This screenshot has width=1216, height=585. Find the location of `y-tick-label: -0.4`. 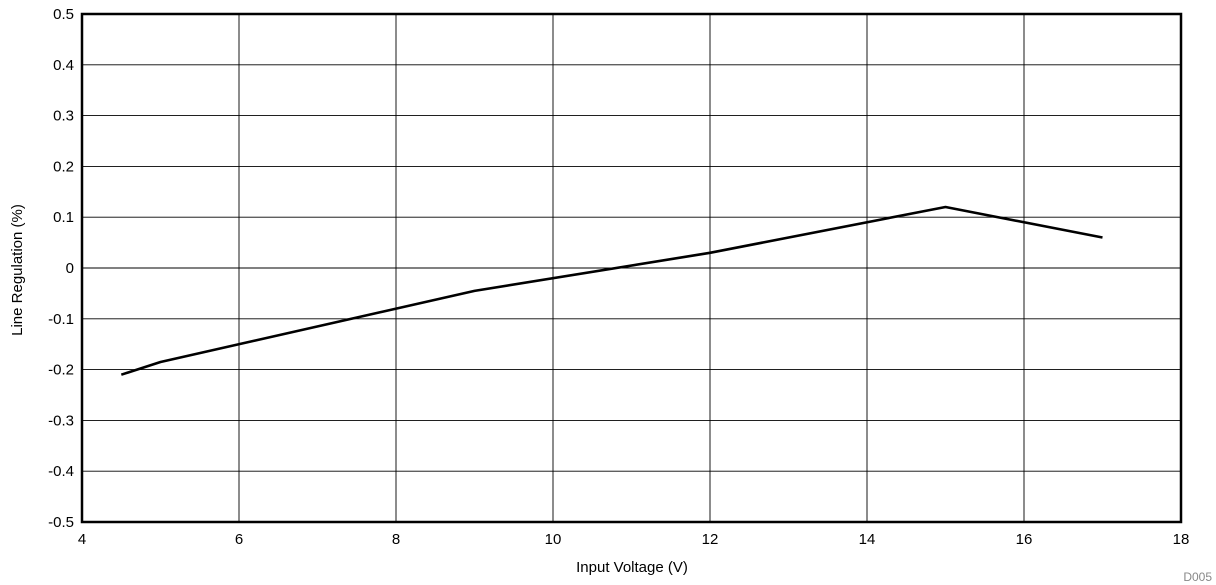

y-tick-label: -0.4 is located at coordinates (61, 471).